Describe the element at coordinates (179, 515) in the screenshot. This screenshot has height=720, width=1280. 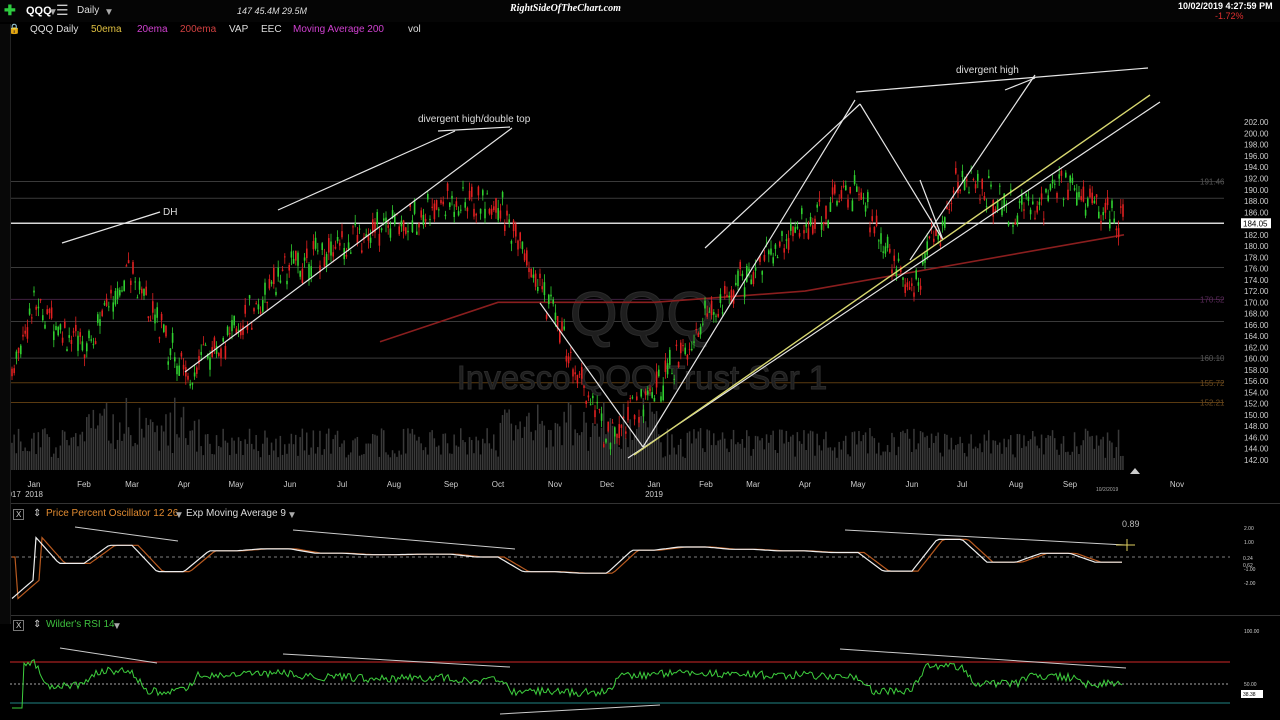
I see `ppo-dropdown-icon: ▼` at that location.